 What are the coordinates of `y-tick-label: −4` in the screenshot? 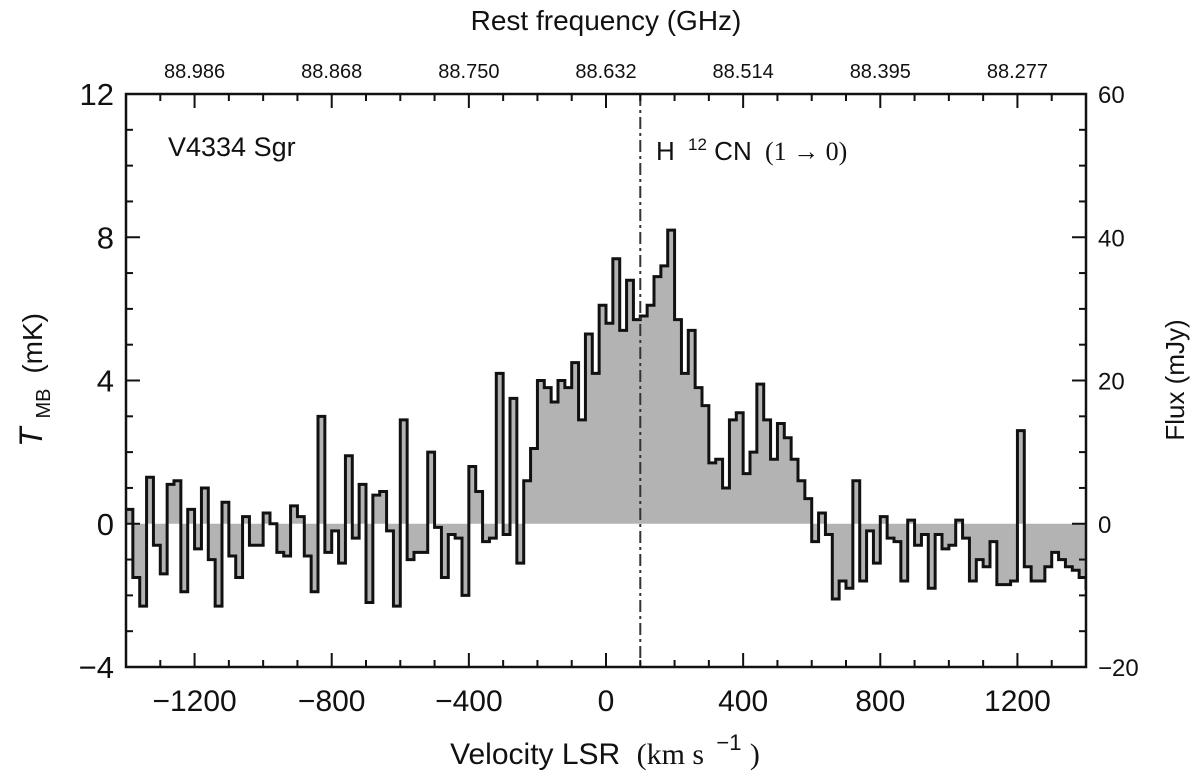 It's located at (96, 667).